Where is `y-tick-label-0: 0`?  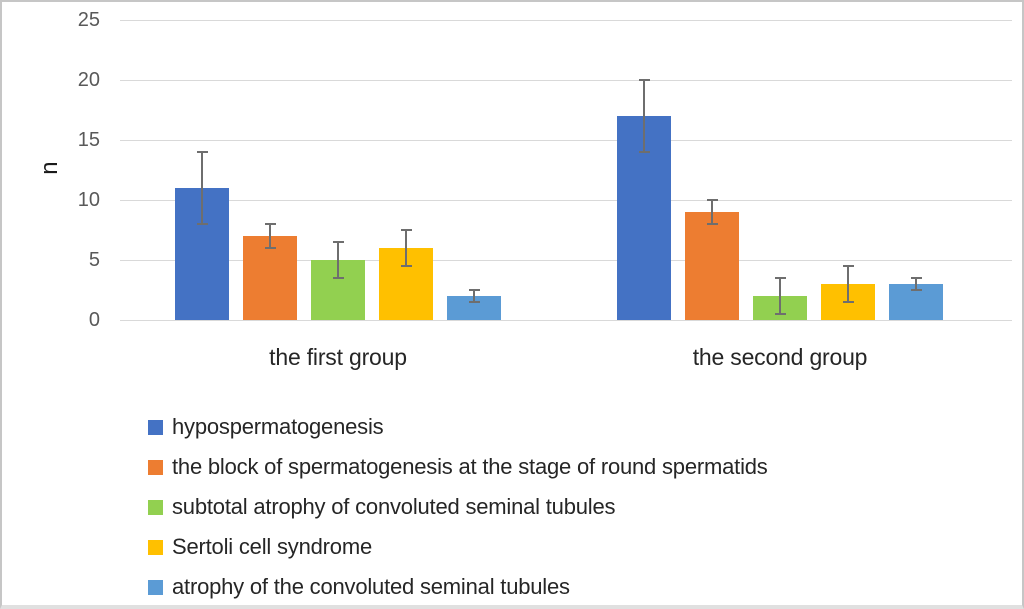
y-tick-label-0: 0 is located at coordinates (94, 320).